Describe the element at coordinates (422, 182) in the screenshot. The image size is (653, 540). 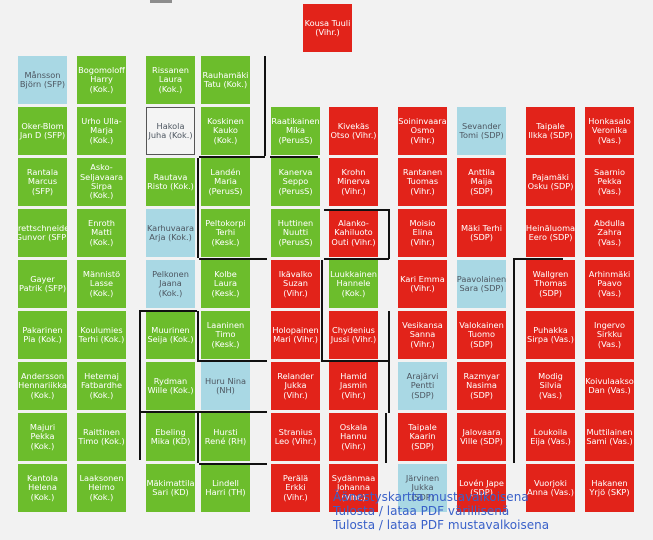
I see `seat-6-1: Rantanen Tuomas (Vihr.)` at that location.